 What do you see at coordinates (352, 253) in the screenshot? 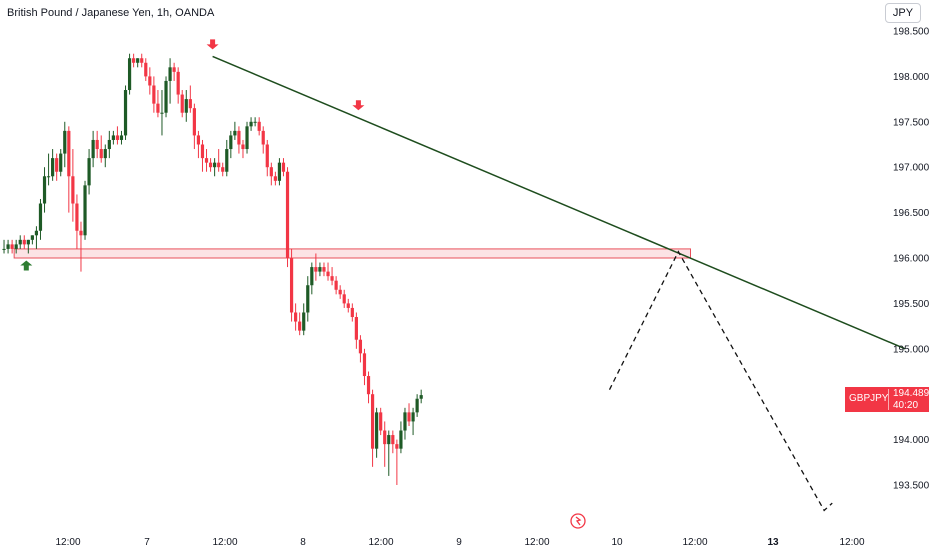
I see `support-zone-rect` at bounding box center [352, 253].